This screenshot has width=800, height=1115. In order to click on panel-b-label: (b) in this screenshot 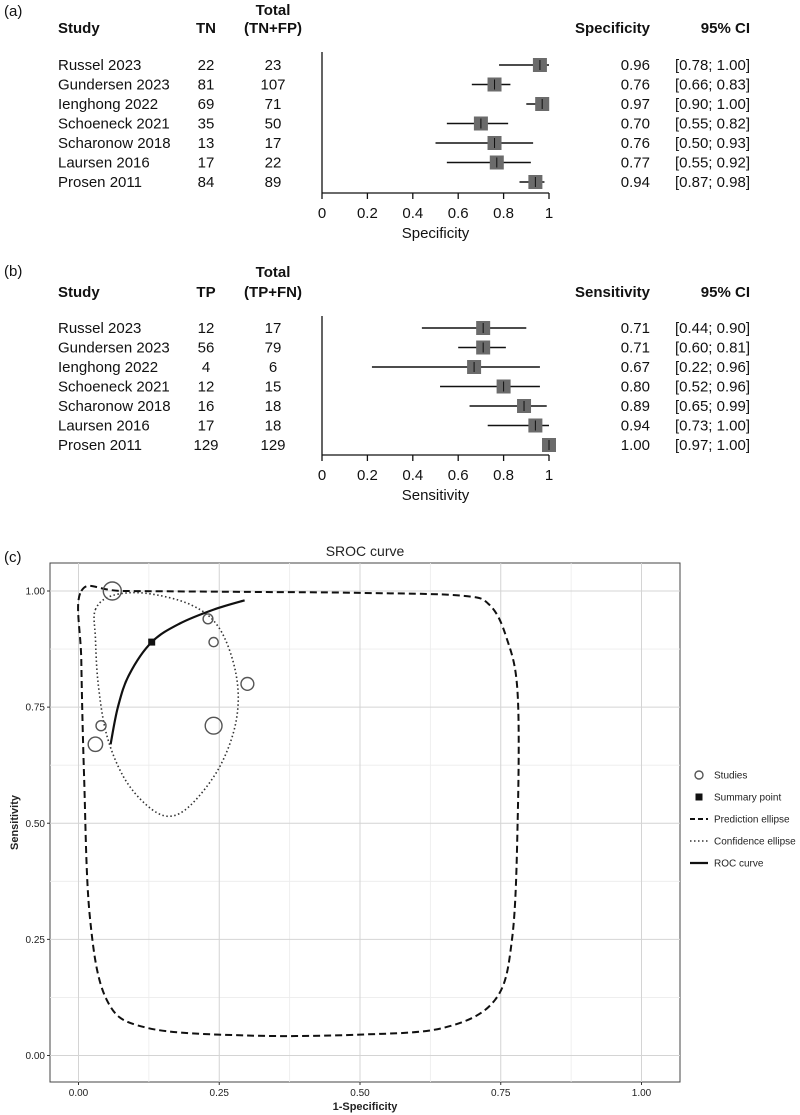, I will do `click(13, 271)`.